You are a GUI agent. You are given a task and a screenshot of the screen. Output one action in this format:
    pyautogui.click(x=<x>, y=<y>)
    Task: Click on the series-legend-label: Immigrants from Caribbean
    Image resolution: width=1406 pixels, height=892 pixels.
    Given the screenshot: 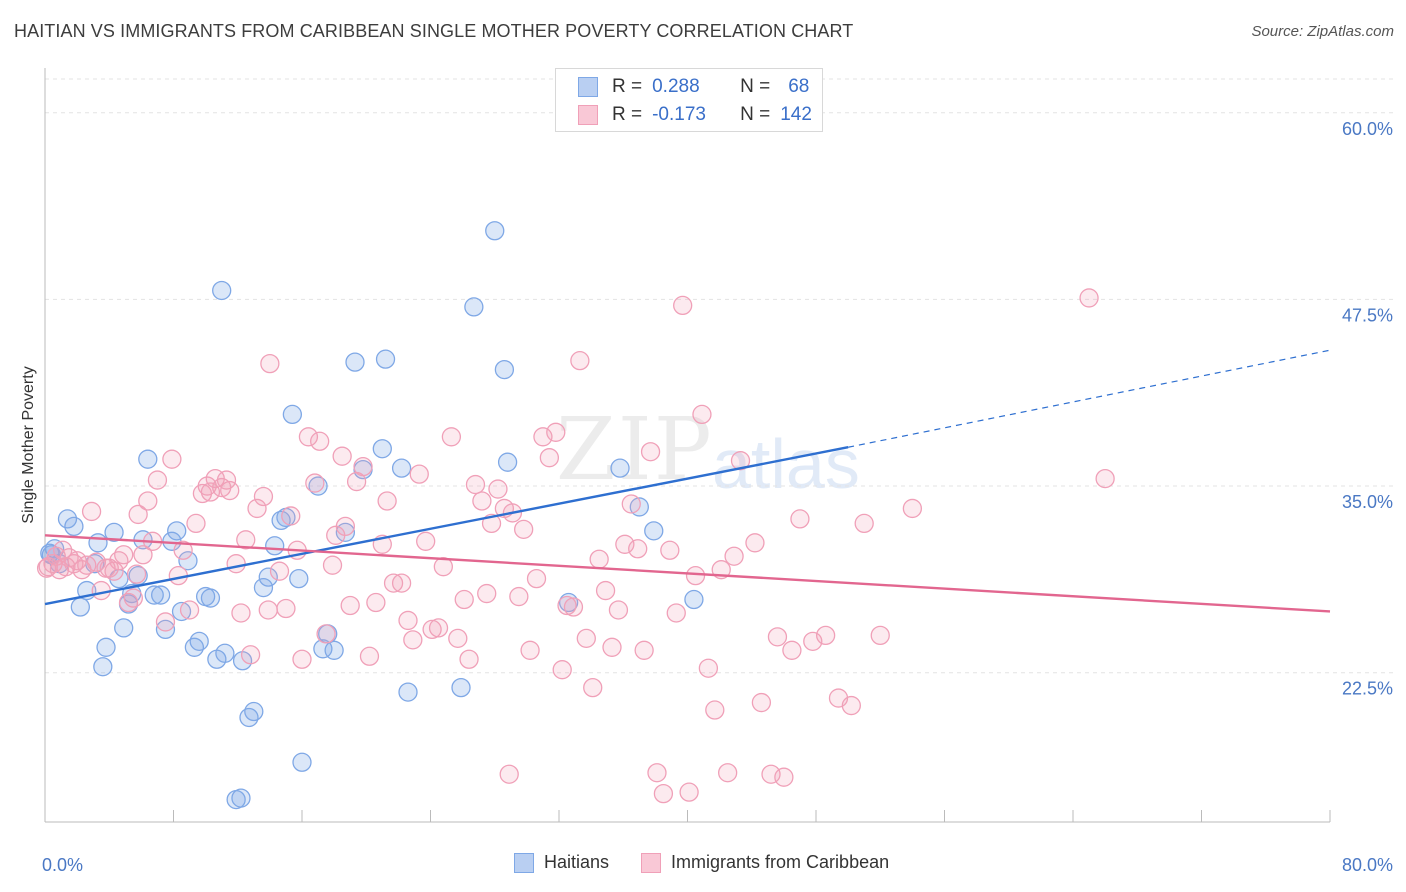 What is the action you would take?
    pyautogui.click(x=780, y=862)
    